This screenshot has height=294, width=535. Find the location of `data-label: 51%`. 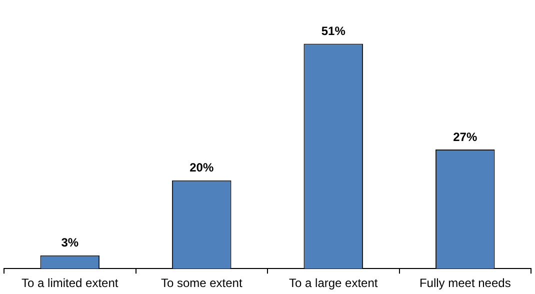

data-label: 51% is located at coordinates (333, 31).